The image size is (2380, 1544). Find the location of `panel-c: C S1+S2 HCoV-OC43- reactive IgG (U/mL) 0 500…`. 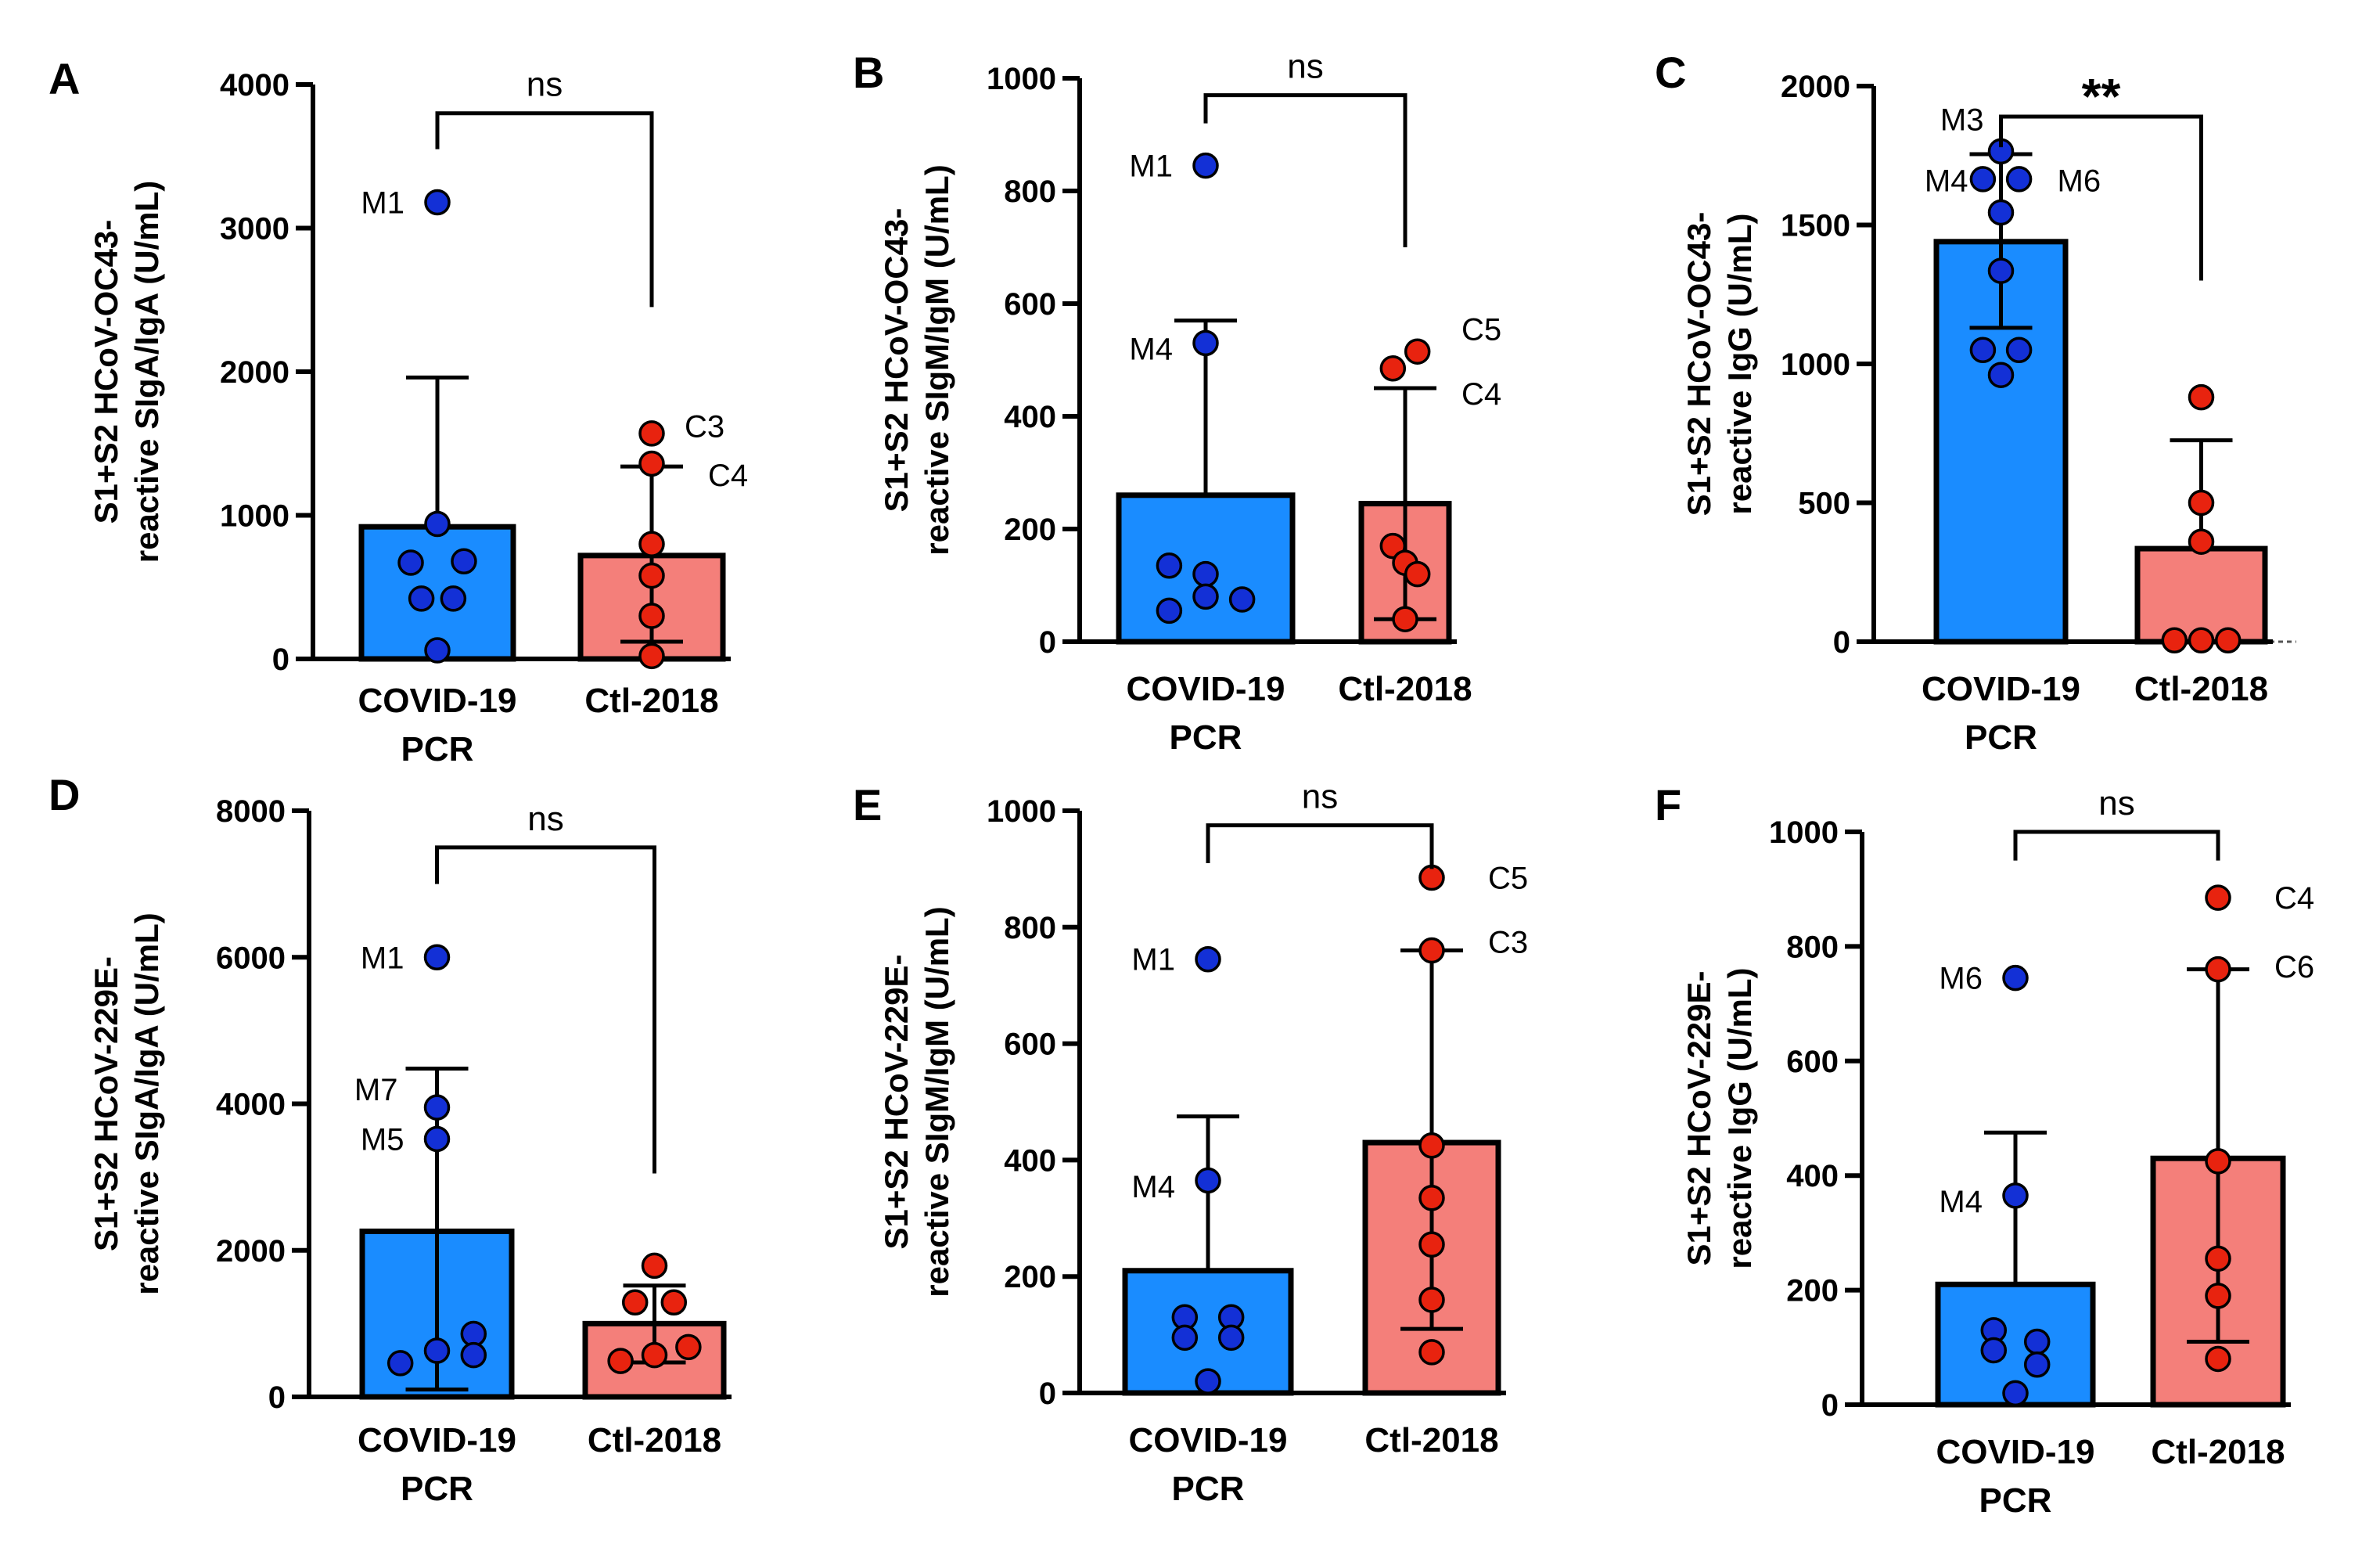

panel-c: C S1+S2 HCoV-OC43- reactive IgG (U/mL) 0 500… is located at coordinates (1975, 403).